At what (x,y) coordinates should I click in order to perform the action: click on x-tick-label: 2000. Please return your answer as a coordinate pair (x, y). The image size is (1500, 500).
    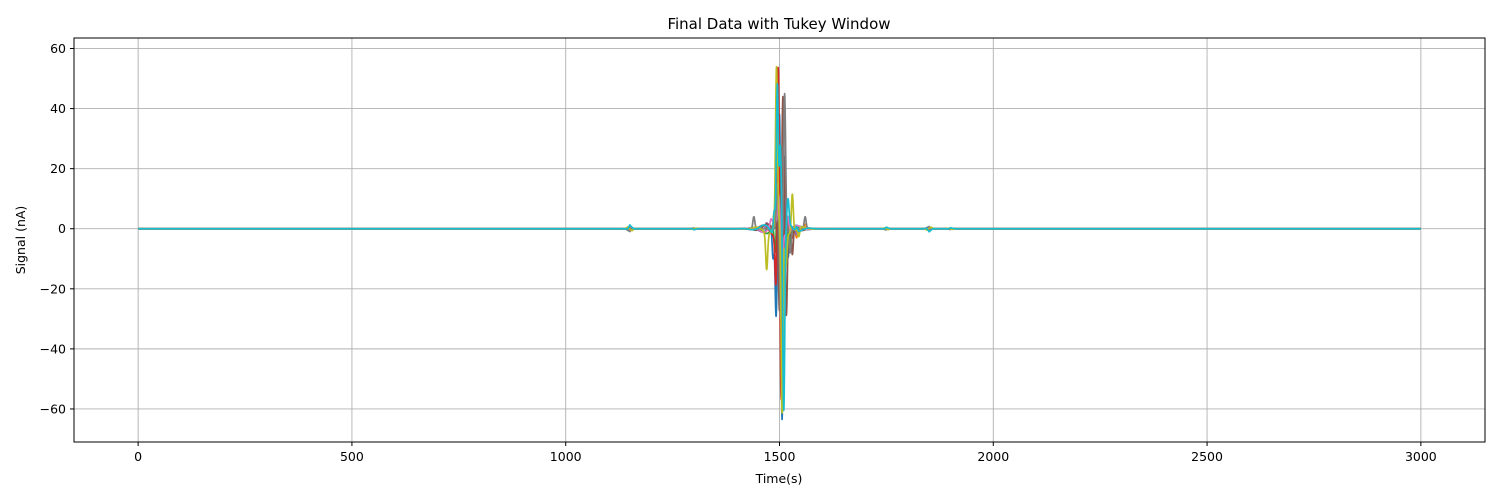
    Looking at the image, I should click on (993, 456).